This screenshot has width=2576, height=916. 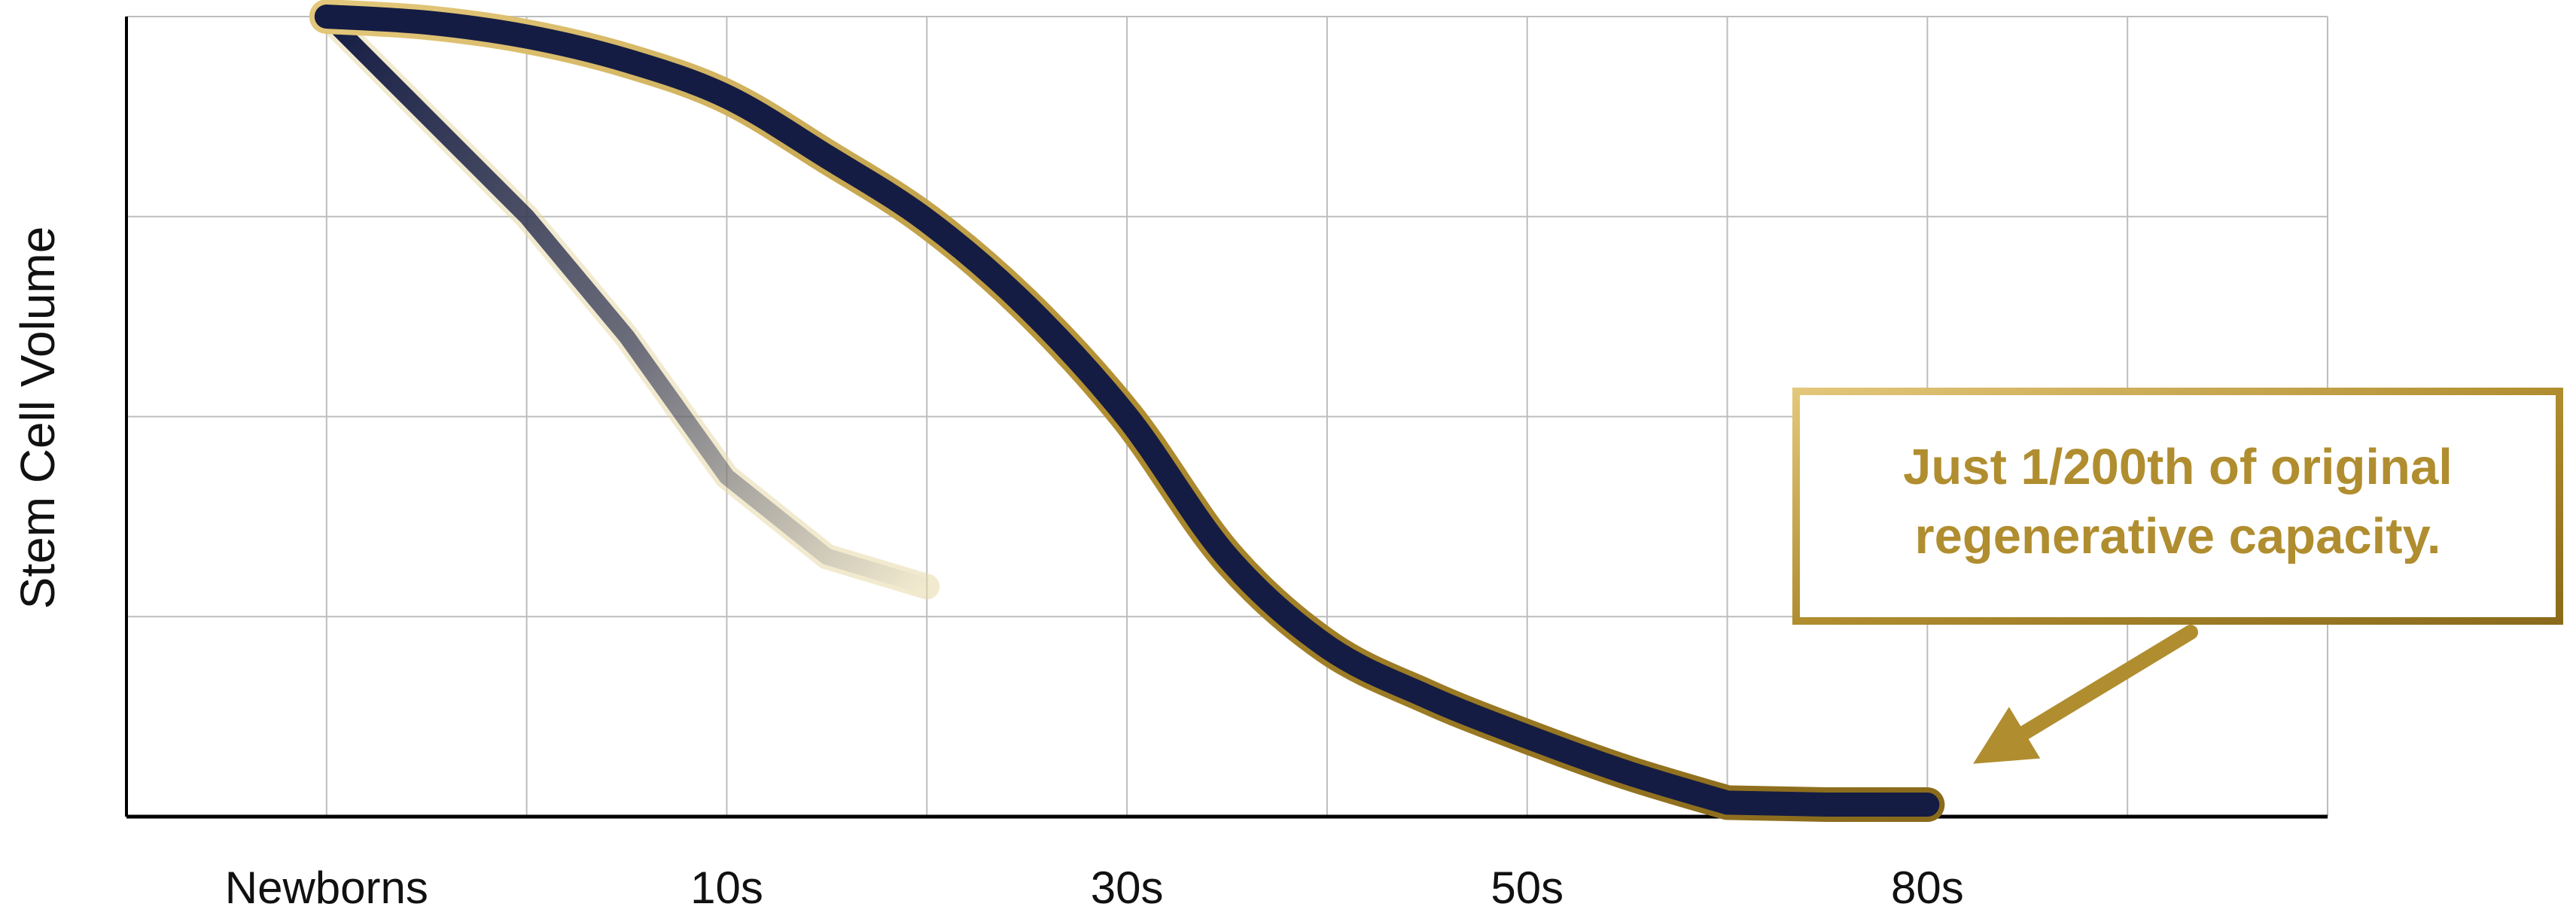 I want to click on callout-text-line: regenerative capacity., so click(x=2178, y=536).